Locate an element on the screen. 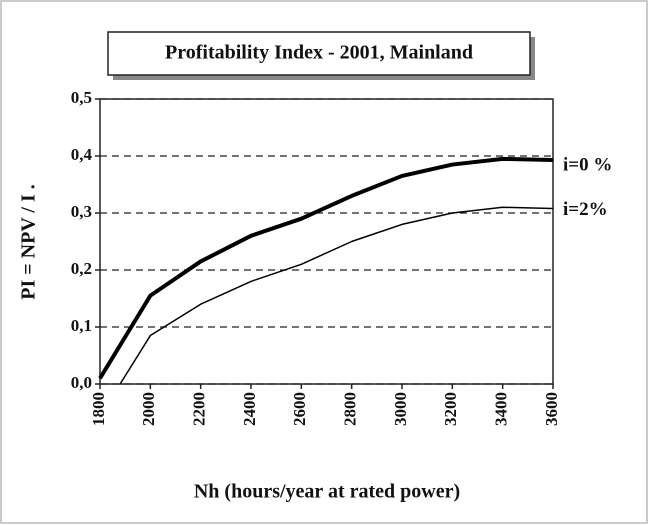 Image resolution: width=649 pixels, height=525 pixels. x-tick-label: 3400 is located at coordinates (501, 409).